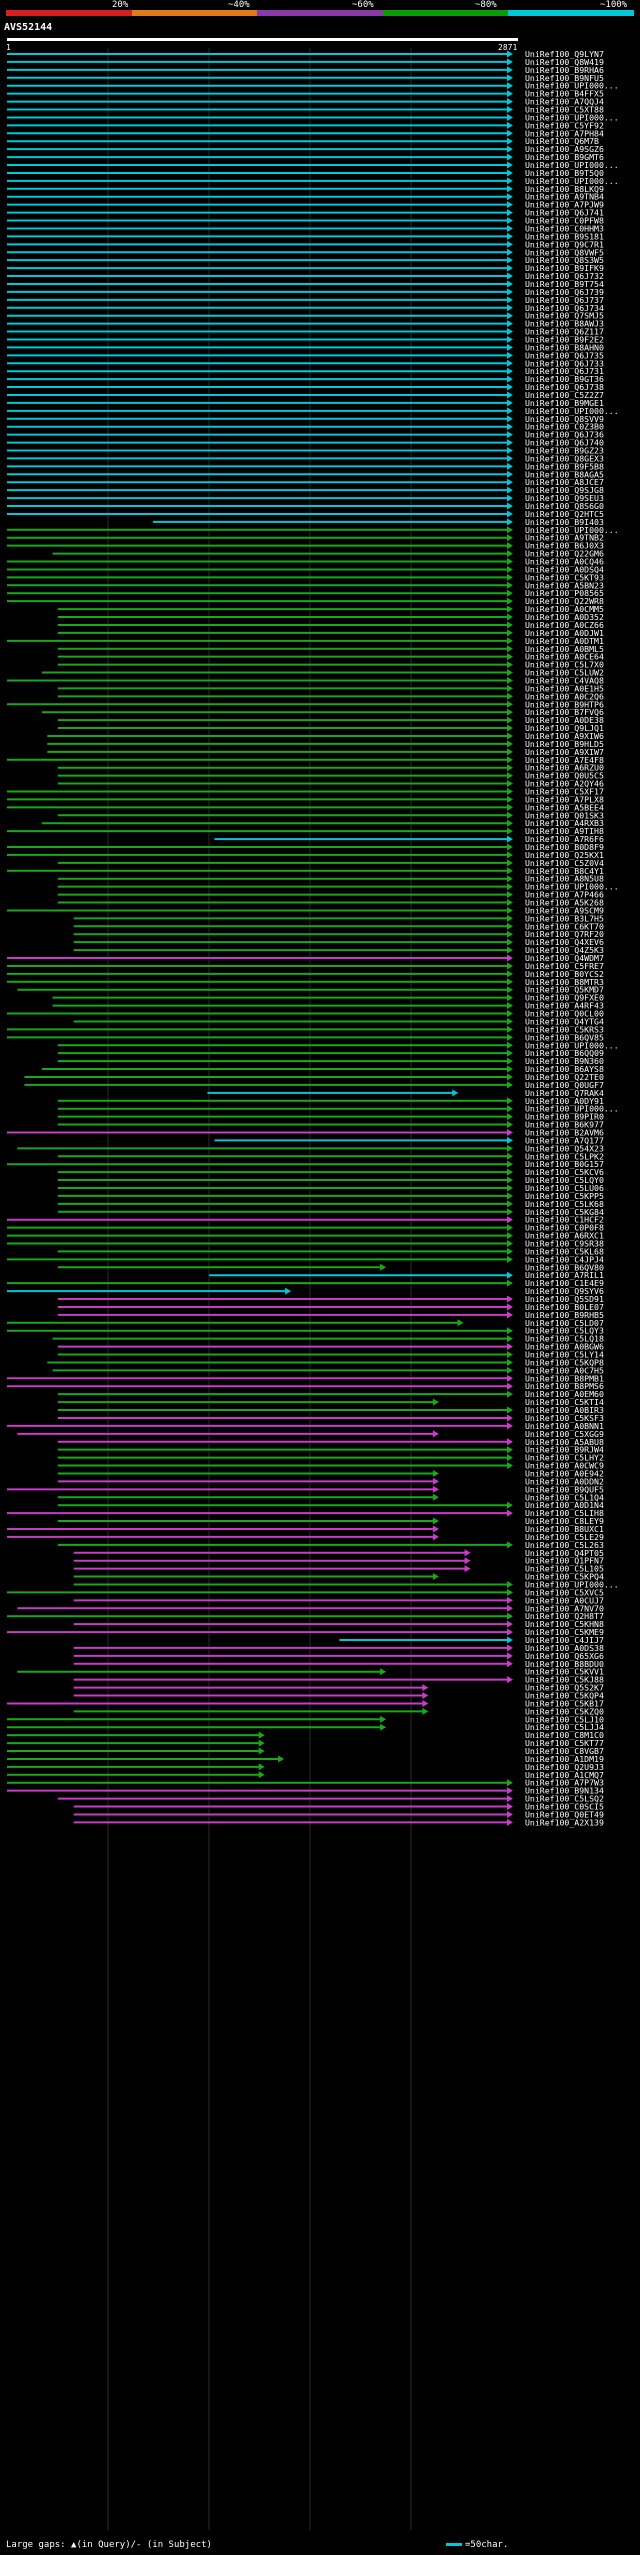 The width and height of the screenshot is (640, 2555). Describe the element at coordinates (564, 379) in the screenshot. I see `hit-label: UniRef100_B9GT36` at that location.